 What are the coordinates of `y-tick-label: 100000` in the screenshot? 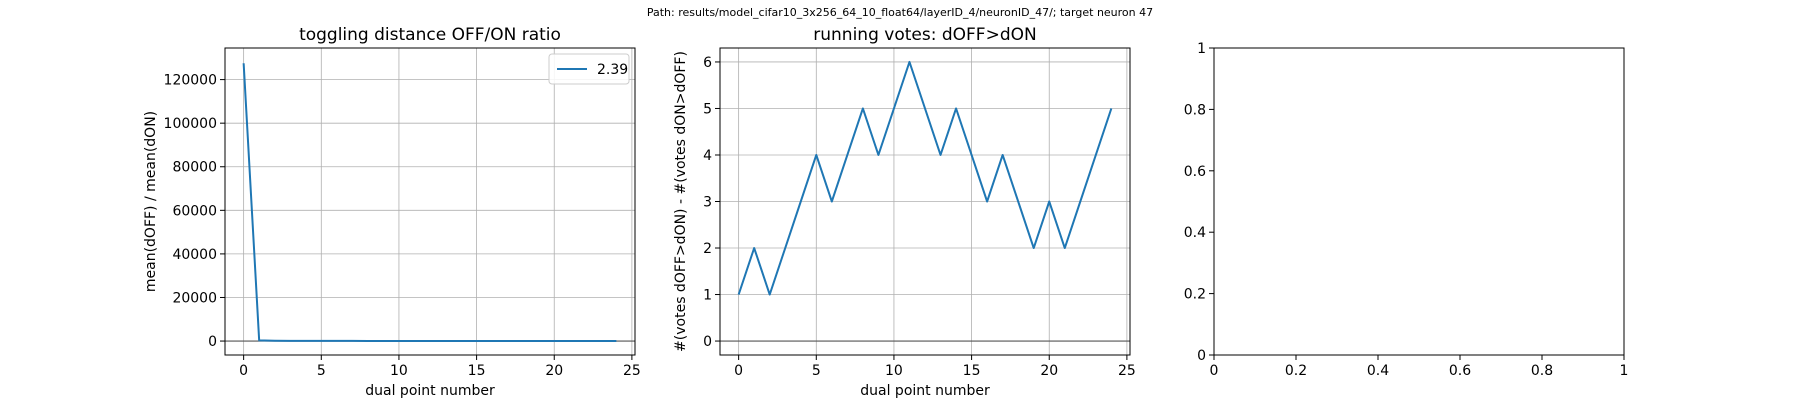 It's located at (190, 124).